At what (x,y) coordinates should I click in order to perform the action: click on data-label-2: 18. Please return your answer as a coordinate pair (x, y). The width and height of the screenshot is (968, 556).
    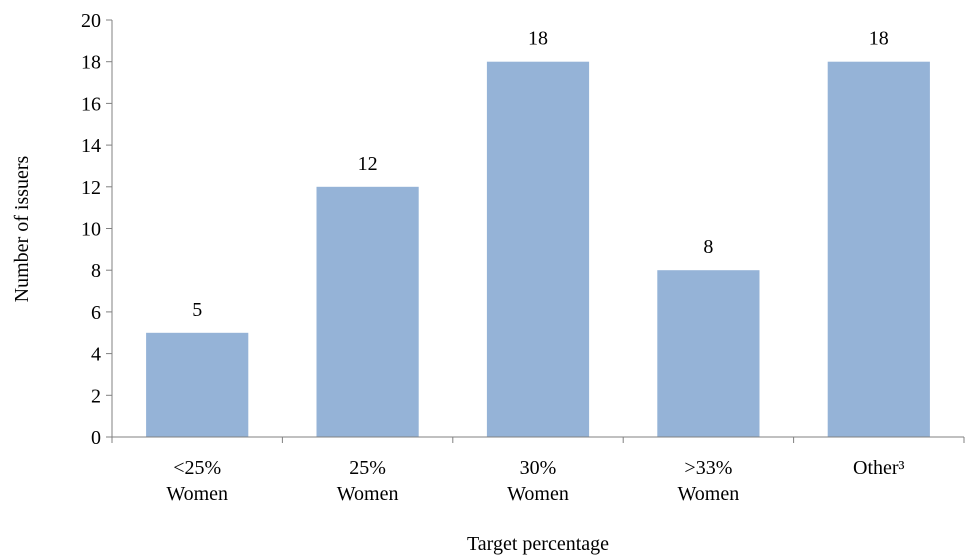
    Looking at the image, I should click on (538, 39).